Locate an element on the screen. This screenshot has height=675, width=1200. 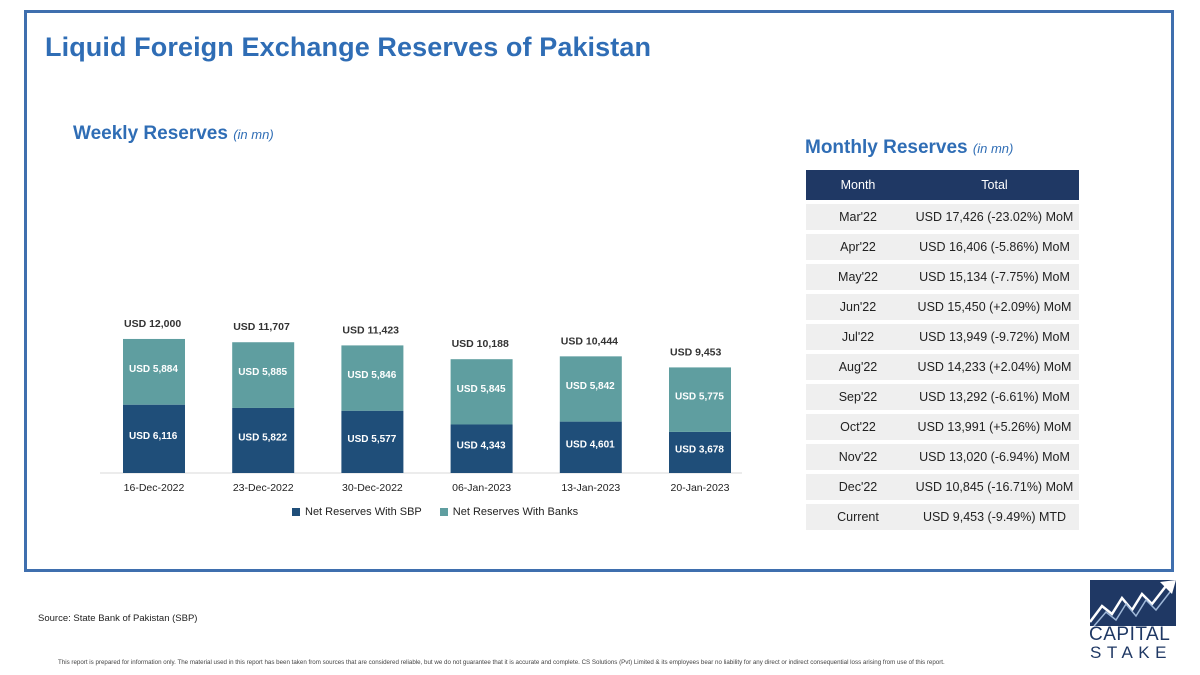
table-row: Sep'22 USD 13,292 (-6.61%) MoM is located at coordinates (942, 396).